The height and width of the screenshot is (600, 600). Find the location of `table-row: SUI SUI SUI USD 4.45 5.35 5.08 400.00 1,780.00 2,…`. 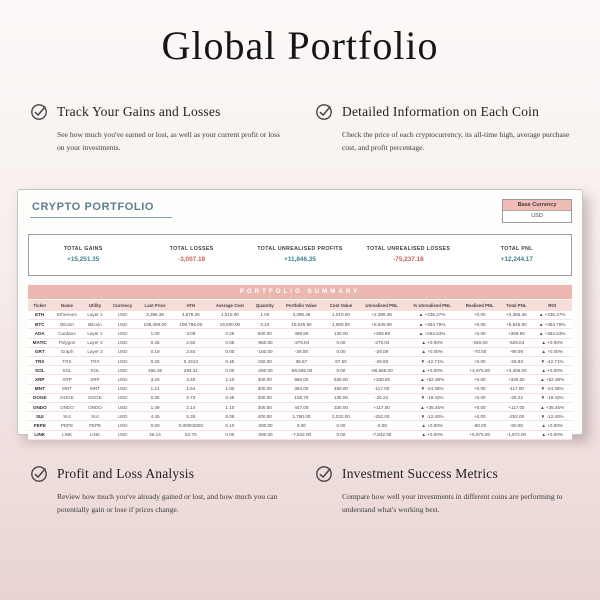

table-row: SUI SUI SUI USD 4.45 5.35 5.08 400.00 1,780.00 2,… is located at coordinates (300, 416).